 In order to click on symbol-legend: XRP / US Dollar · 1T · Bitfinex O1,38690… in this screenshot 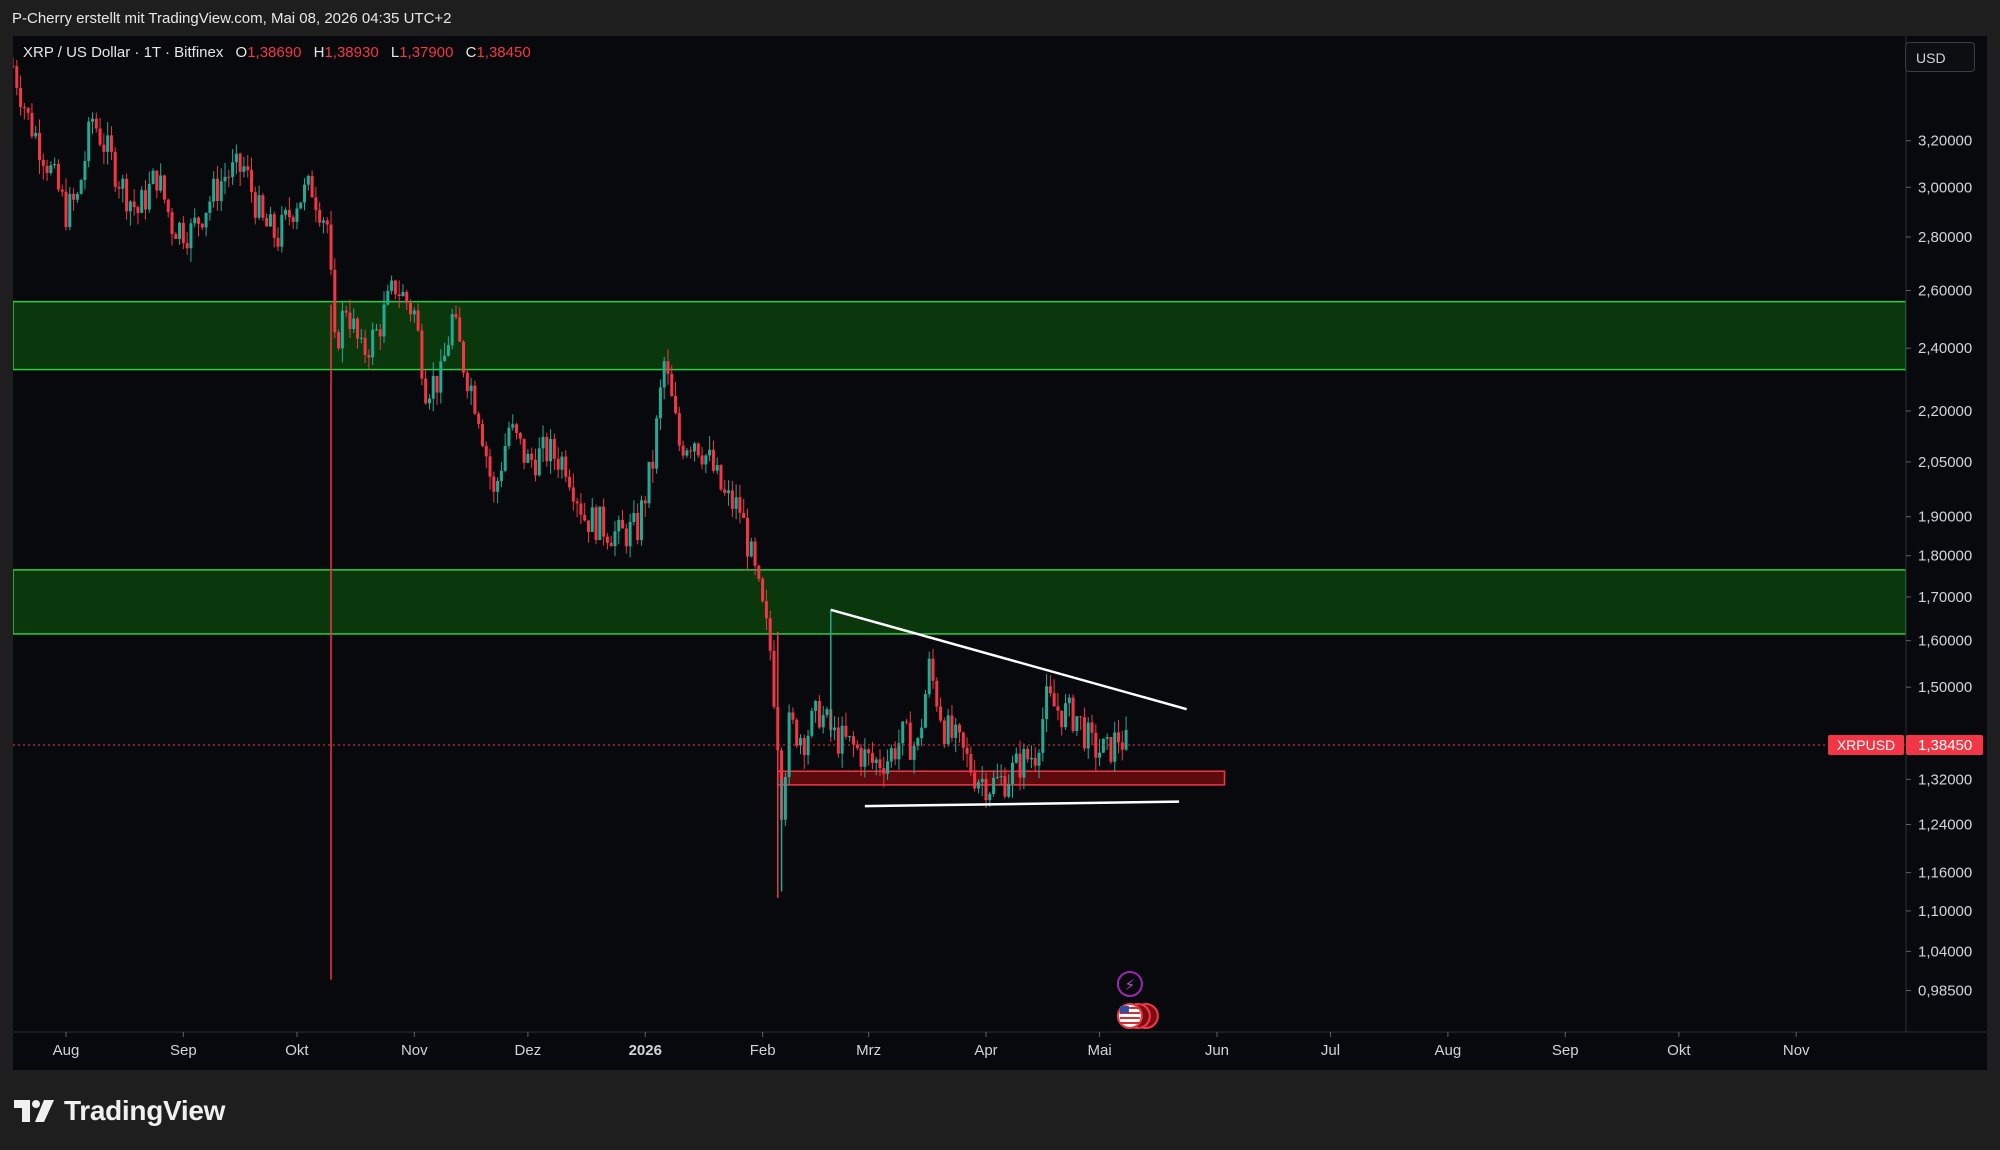, I will do `click(277, 52)`.